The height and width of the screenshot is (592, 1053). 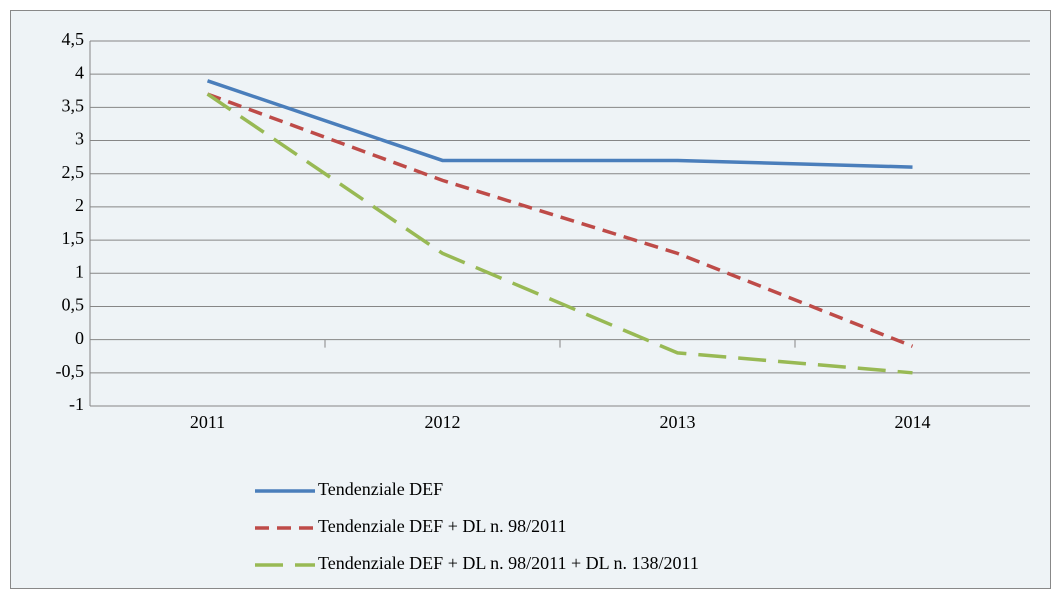 I want to click on y-tick-label: 4, so click(x=79, y=72).